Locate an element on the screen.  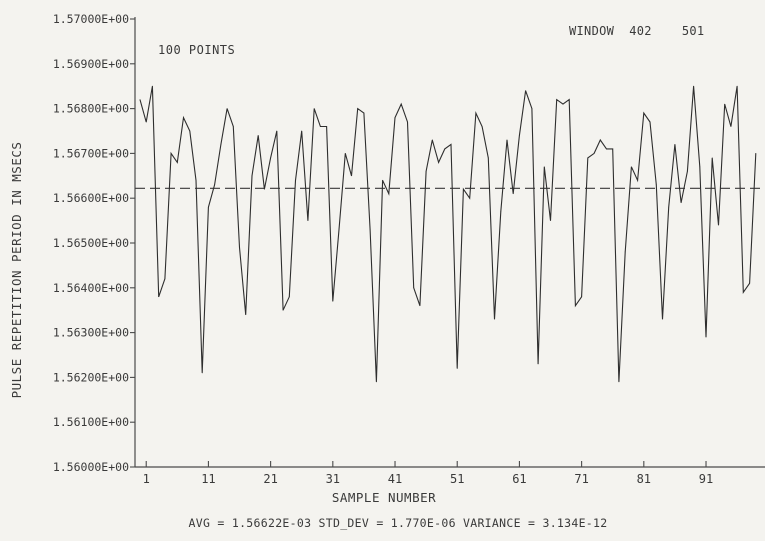
x-tick-label: 61 is located at coordinates (519, 479).